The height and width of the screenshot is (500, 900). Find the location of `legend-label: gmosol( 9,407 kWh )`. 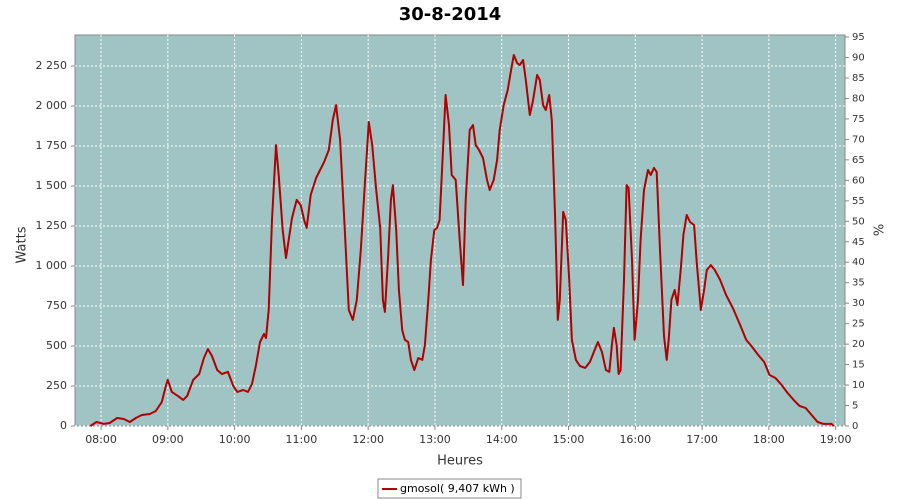

legend-label: gmosol( 9,407 kWh ) is located at coordinates (457, 488).